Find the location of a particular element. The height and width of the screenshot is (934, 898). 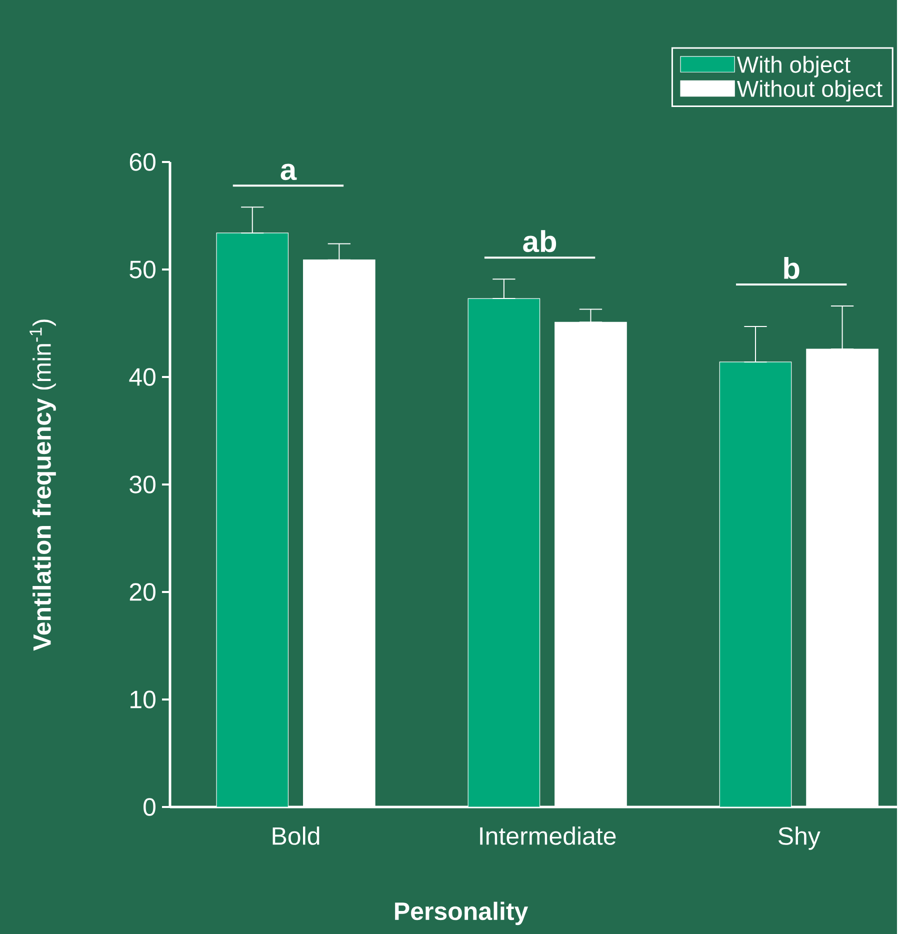

x-axis-title: Personality is located at coordinates (461, 914).